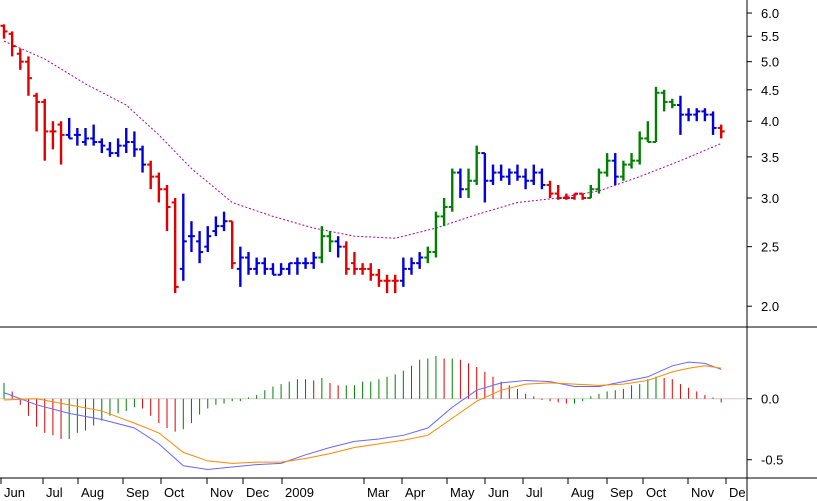  I want to click on macd-y-tick-label: 0.0, so click(770, 399).